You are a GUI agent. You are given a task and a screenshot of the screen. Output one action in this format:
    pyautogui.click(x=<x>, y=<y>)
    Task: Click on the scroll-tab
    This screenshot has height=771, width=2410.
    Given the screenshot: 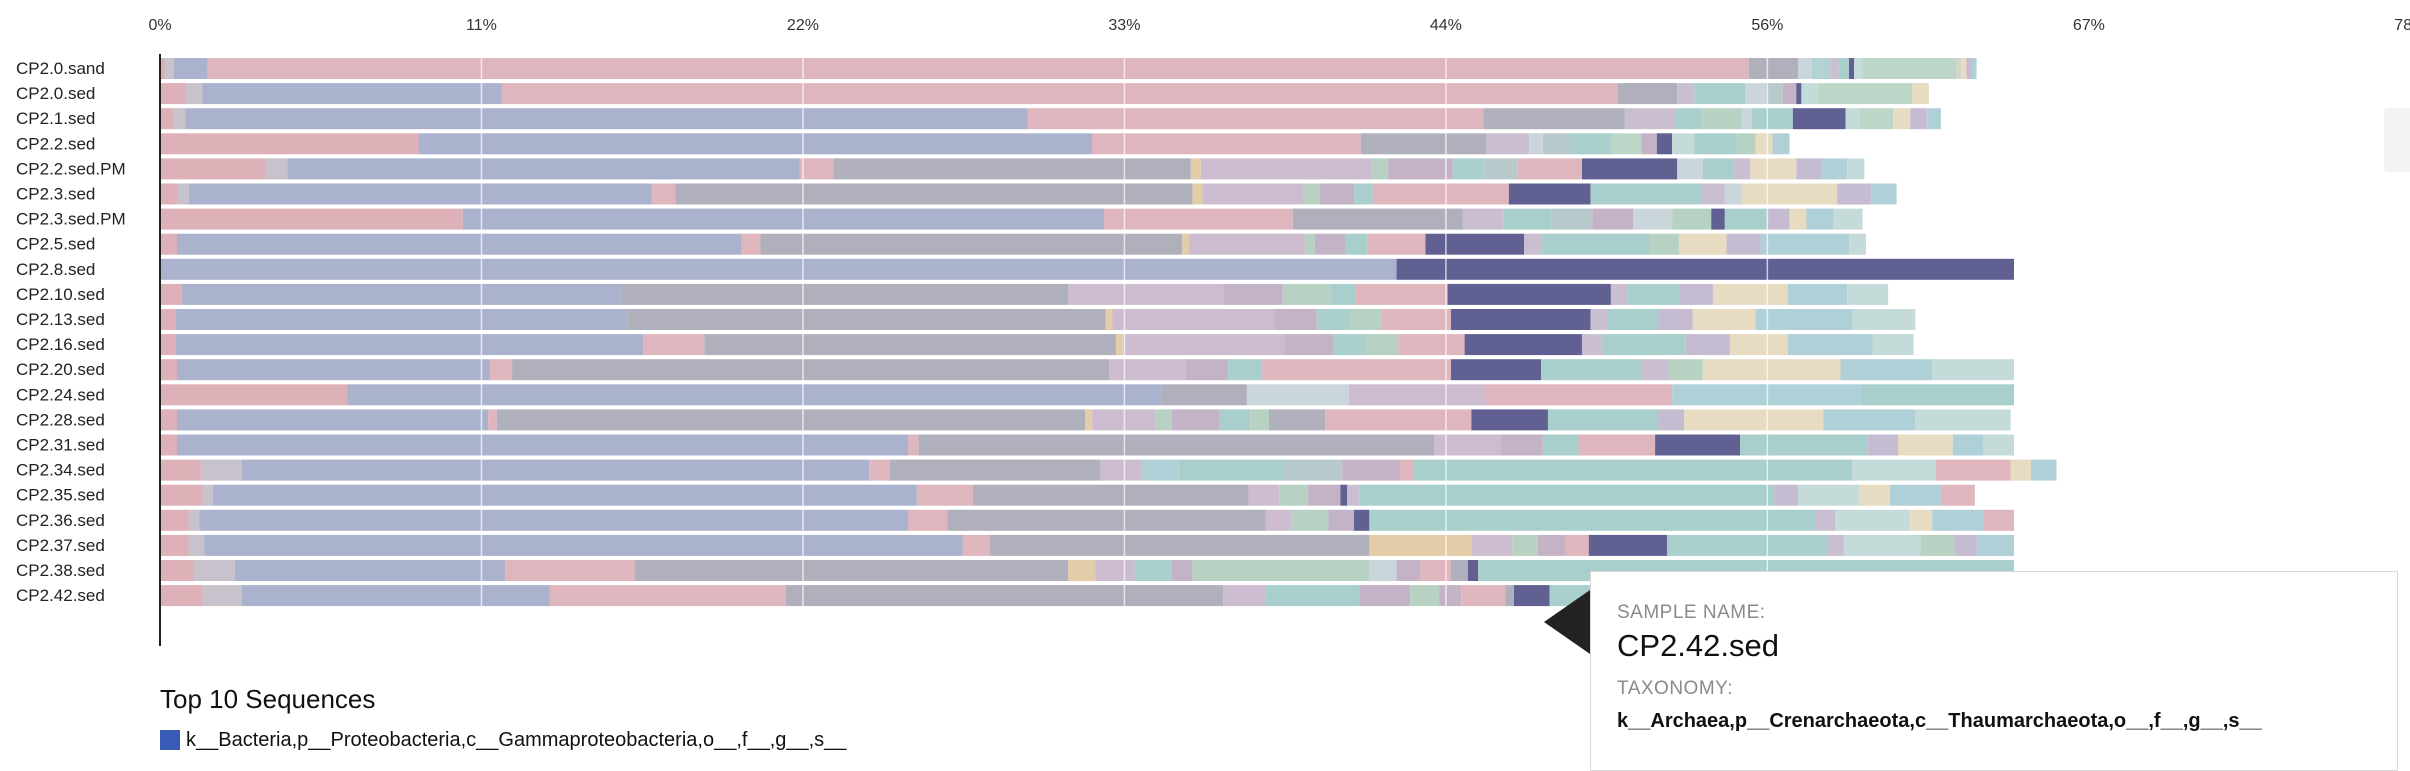 What is the action you would take?
    pyautogui.click(x=2397, y=140)
    